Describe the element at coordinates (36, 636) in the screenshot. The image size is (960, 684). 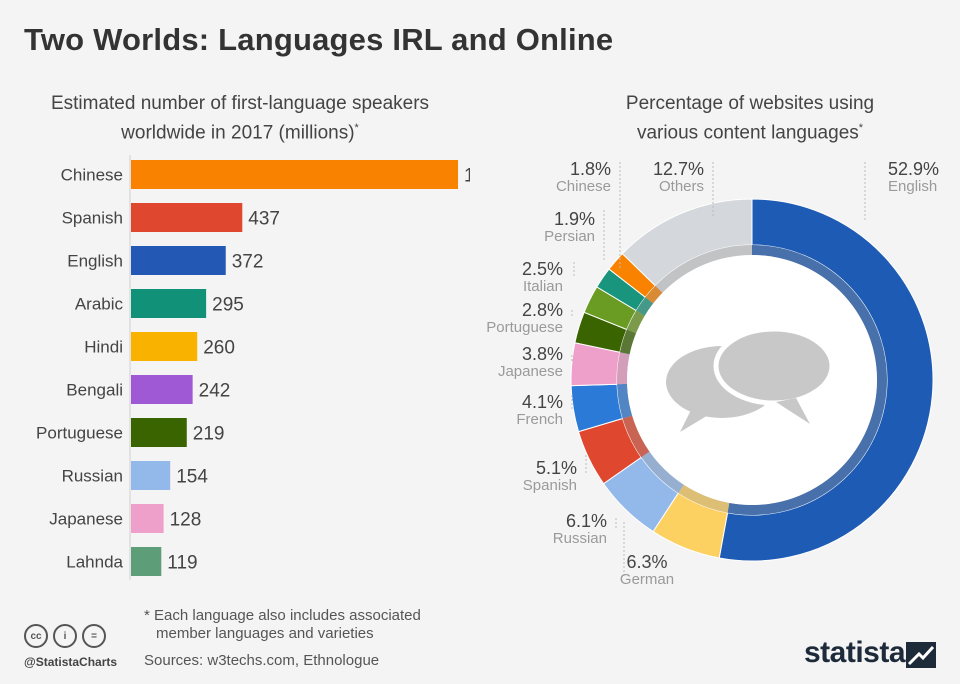
I see `creative-commons-icon: cc` at that location.